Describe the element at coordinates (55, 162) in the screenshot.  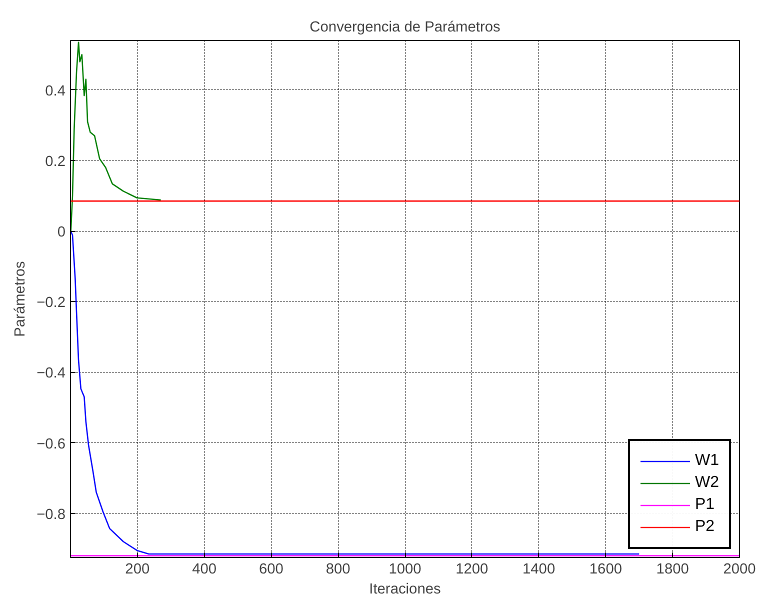
I see `y-tick-label: 0.2` at that location.